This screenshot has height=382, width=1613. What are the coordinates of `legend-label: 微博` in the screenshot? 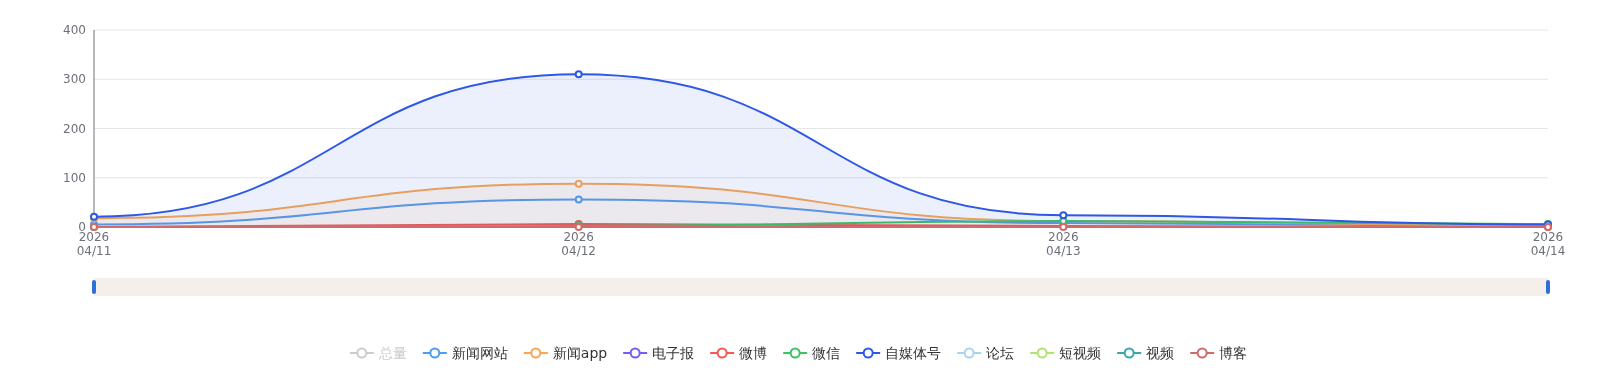 It's located at (753, 353).